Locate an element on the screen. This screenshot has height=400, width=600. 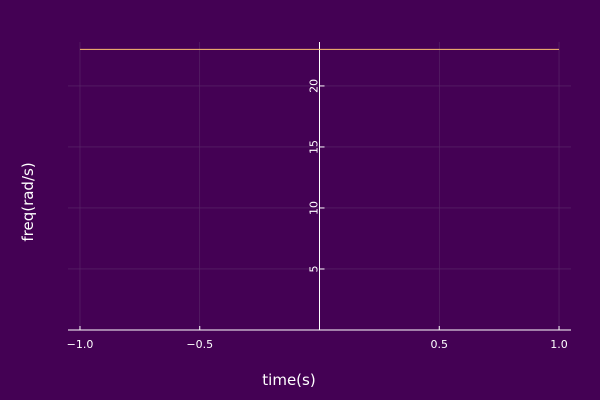
y-axis-title: freq(rad/s) is located at coordinates (28, 201).